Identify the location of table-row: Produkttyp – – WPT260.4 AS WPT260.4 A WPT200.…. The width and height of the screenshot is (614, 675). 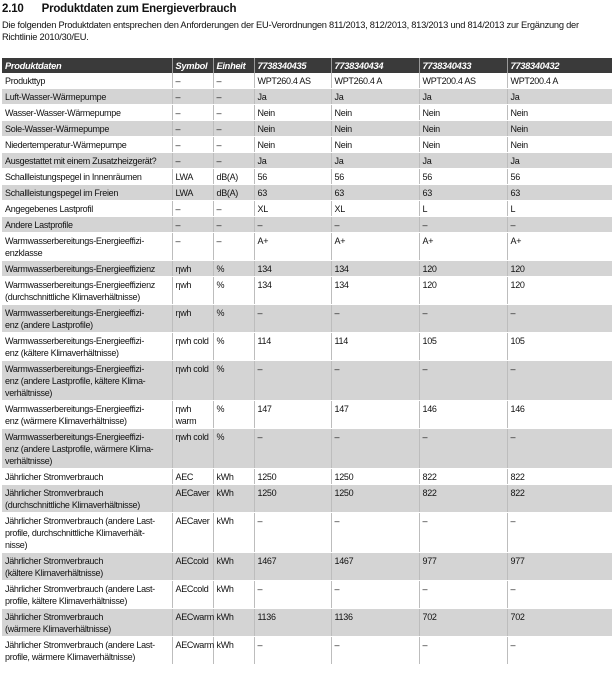
(307, 81).